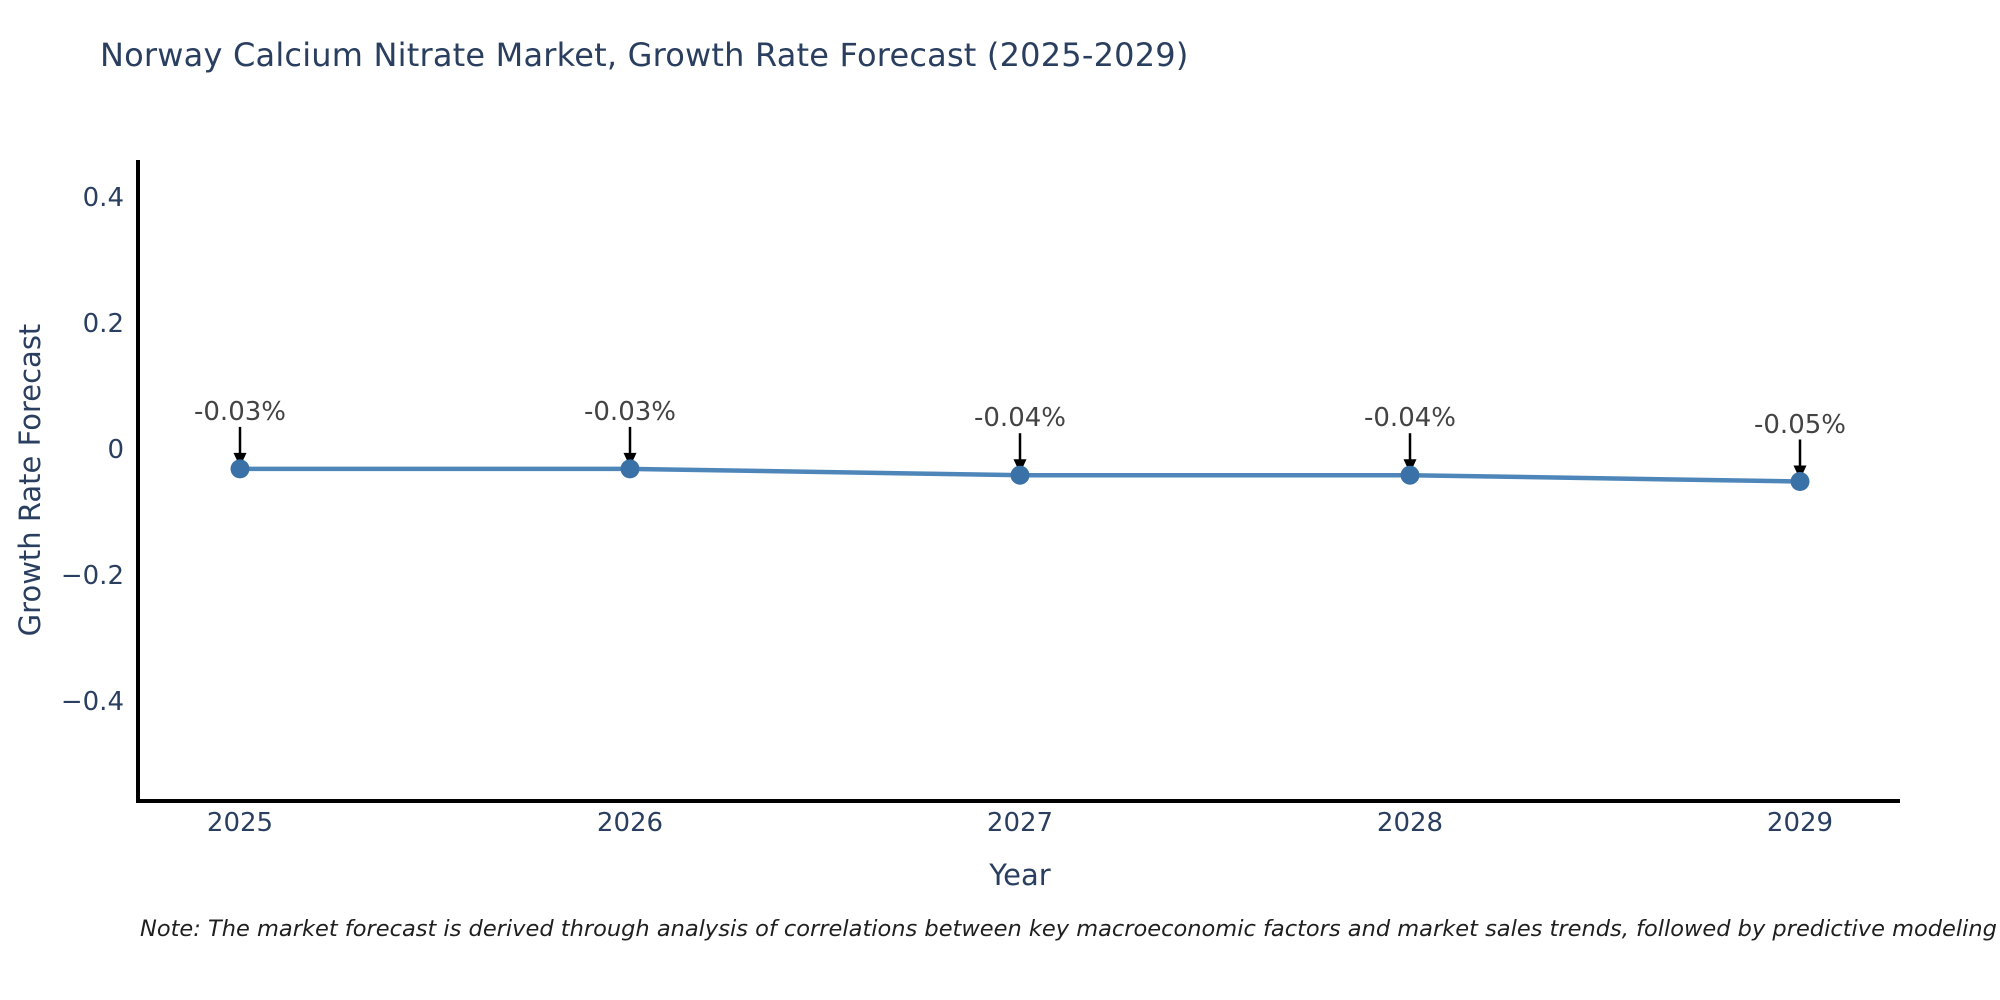  I want to click on x-axis-tick-label: 2026, so click(630, 823).